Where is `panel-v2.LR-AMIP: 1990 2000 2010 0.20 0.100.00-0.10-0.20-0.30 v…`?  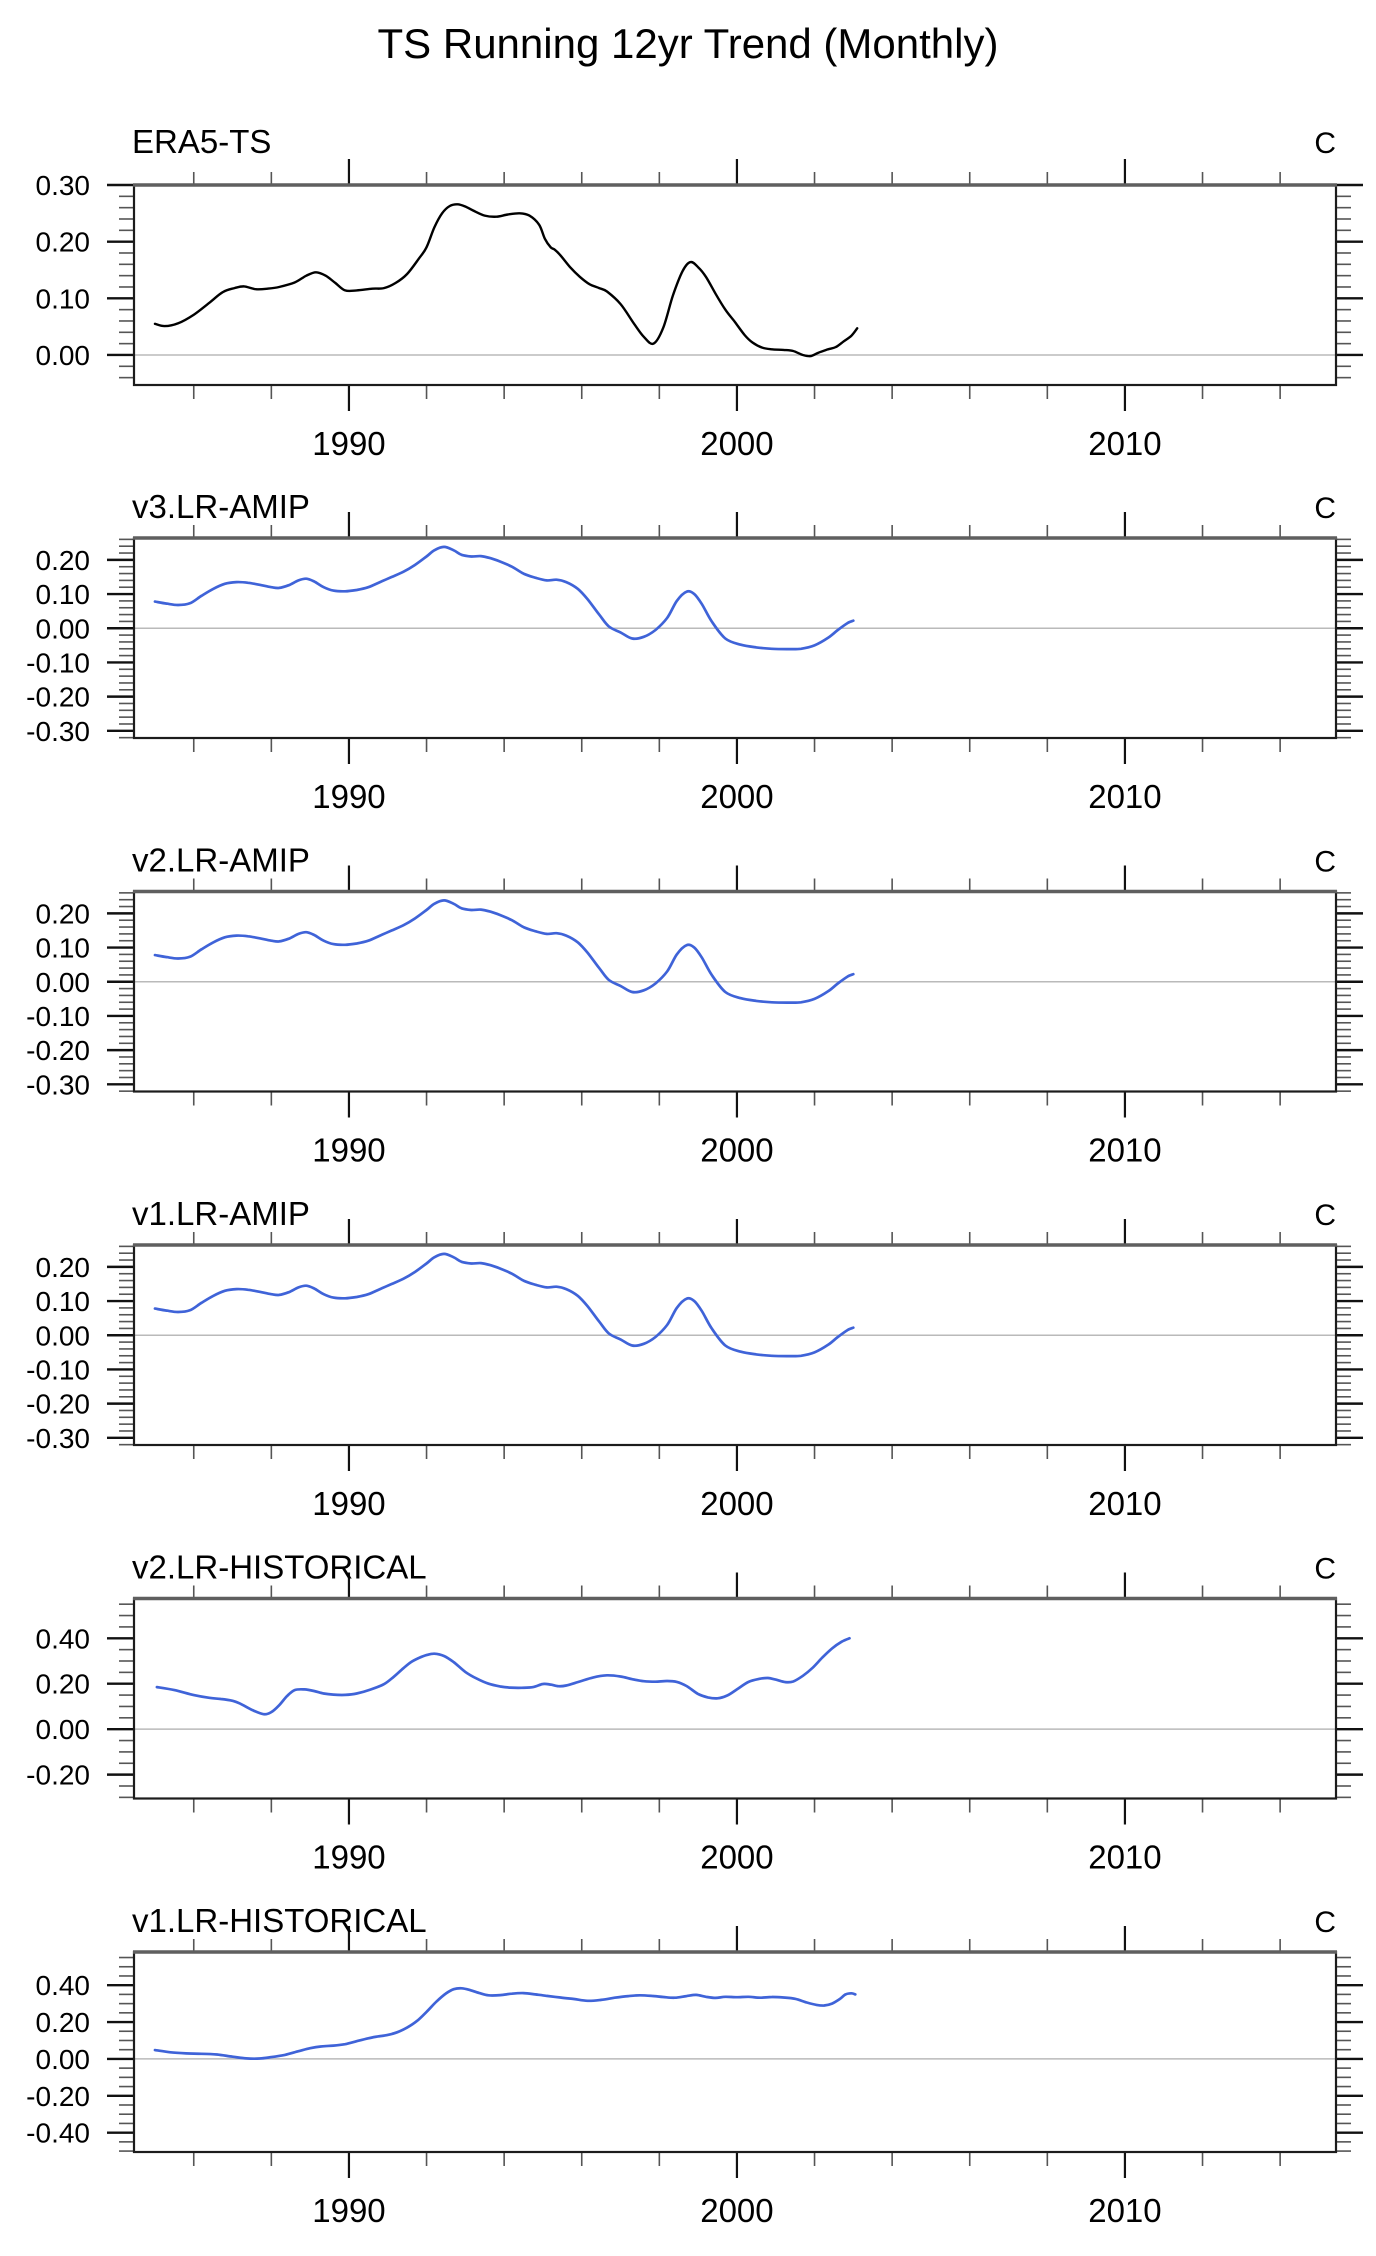 panel-v2.LR-AMIP: 1990 2000 2010 0.20 0.100.00-0.10-0.20-0.30 v… is located at coordinates (694, 1005).